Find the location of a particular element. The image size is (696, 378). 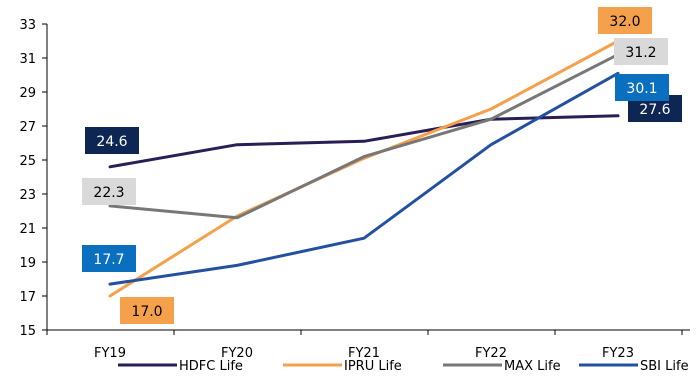

y-tick-label: 19 is located at coordinates (27, 263).